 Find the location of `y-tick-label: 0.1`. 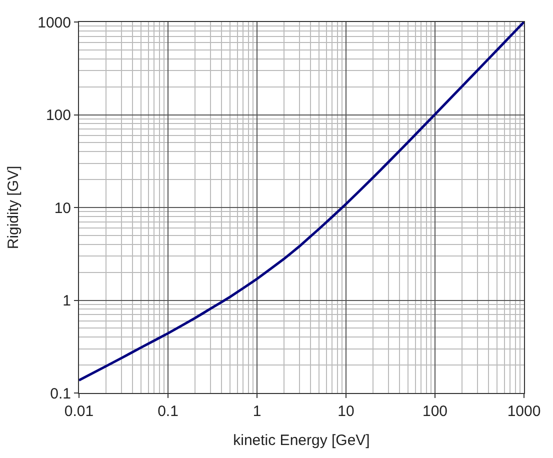

y-tick-label: 0.1 is located at coordinates (60, 393).